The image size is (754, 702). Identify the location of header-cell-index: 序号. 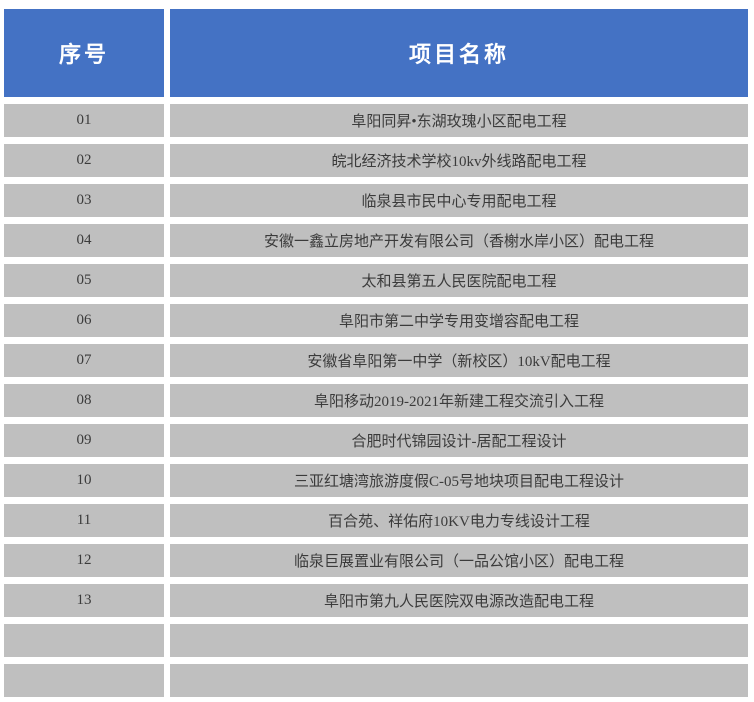
(84, 53).